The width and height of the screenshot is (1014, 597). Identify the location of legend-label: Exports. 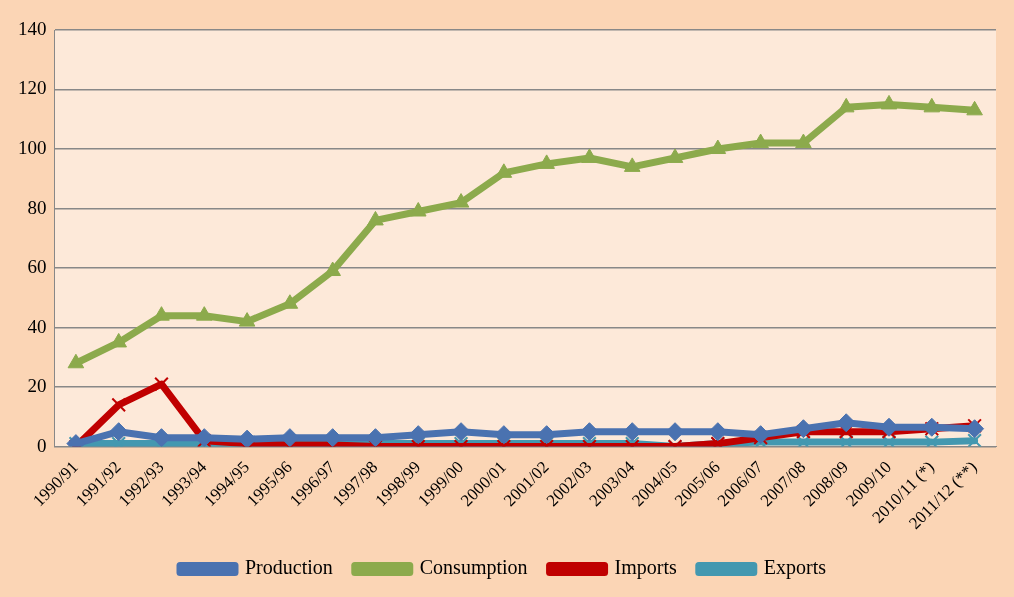
(795, 568).